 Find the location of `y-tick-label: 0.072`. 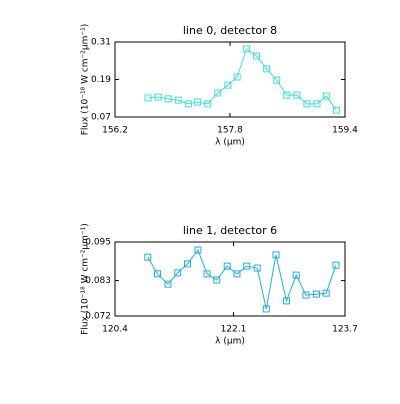

y-tick-label: 0.072 is located at coordinates (98, 317).